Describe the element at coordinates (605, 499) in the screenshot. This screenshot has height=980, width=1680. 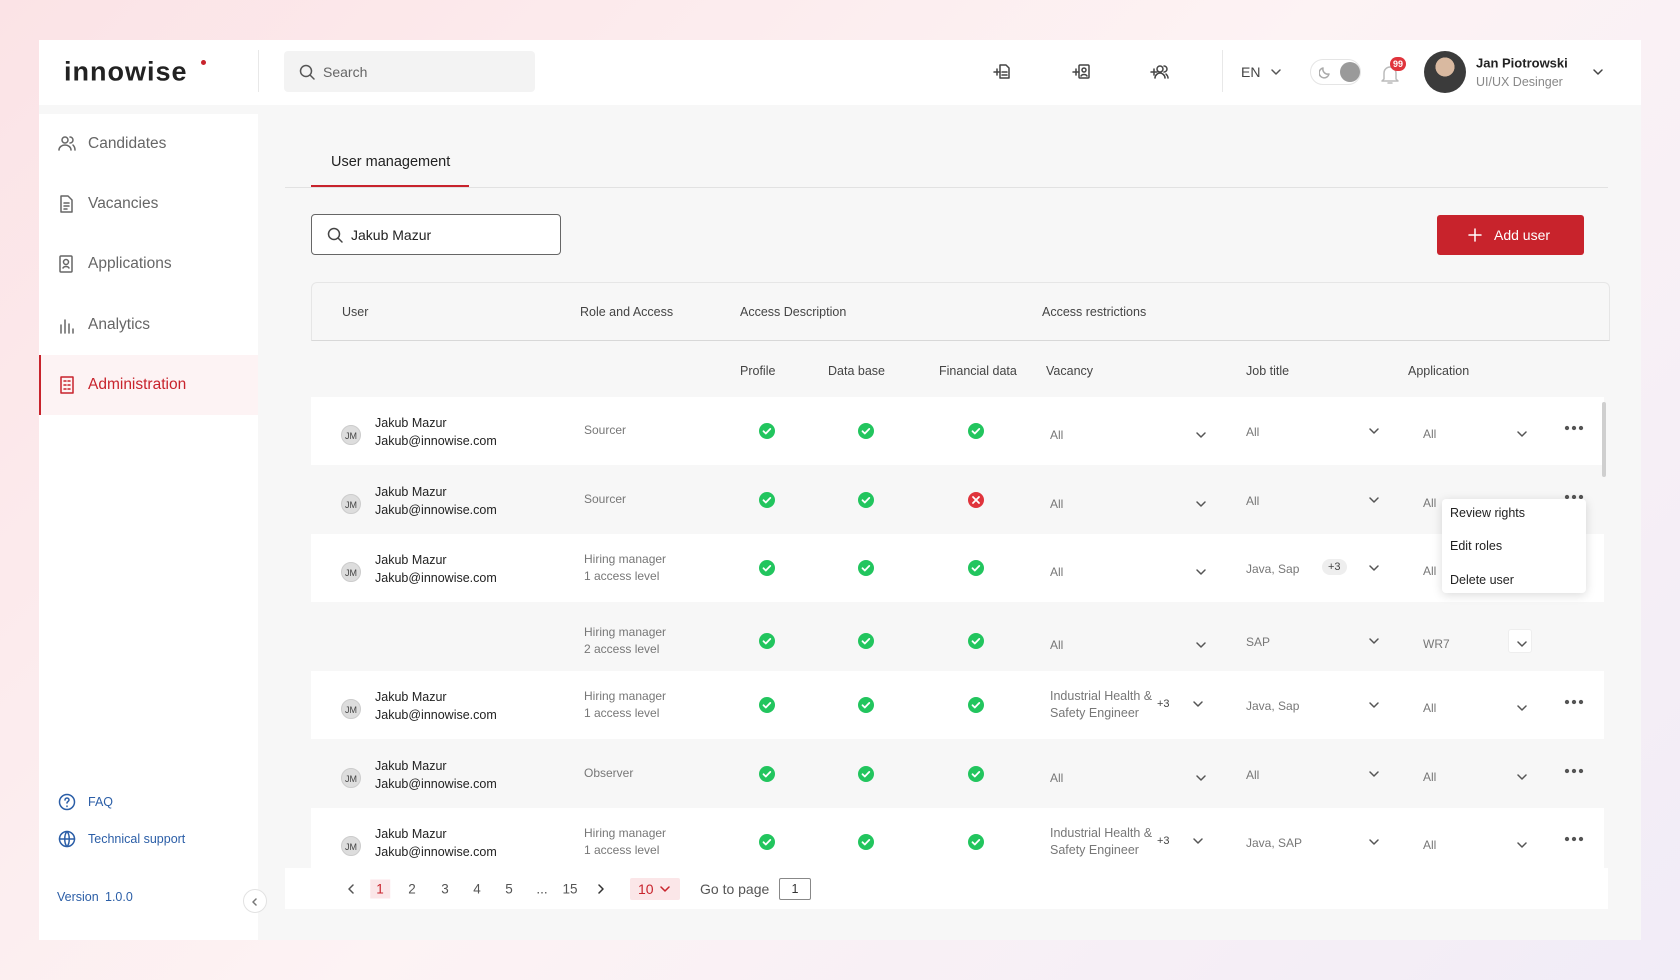
I see `user-role: Sourcer` at that location.